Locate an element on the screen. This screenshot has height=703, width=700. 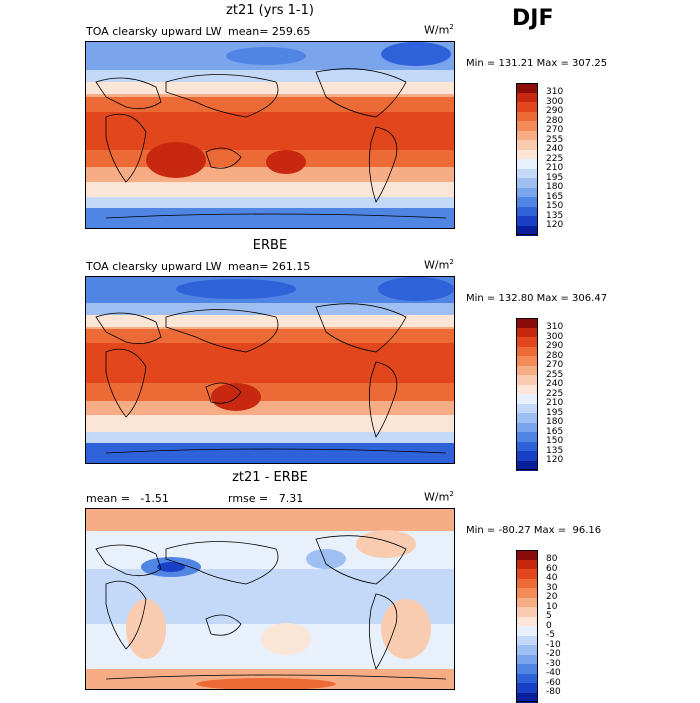
colorbar-tick-label: -20 is located at coordinates (553, 654).